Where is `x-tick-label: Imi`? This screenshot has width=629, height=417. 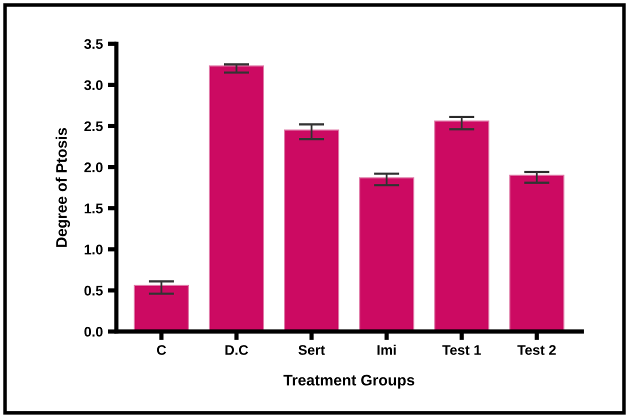
x-tick-label: Imi is located at coordinates (387, 349).